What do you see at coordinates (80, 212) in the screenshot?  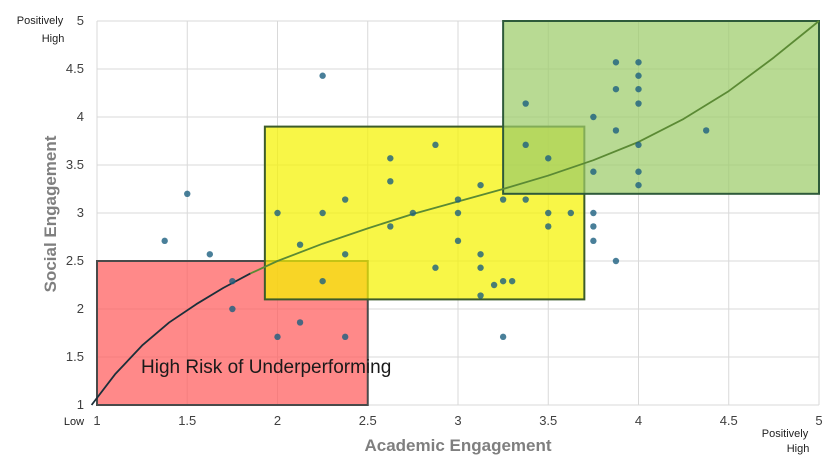 I see `y-tick-label: 3` at bounding box center [80, 212].